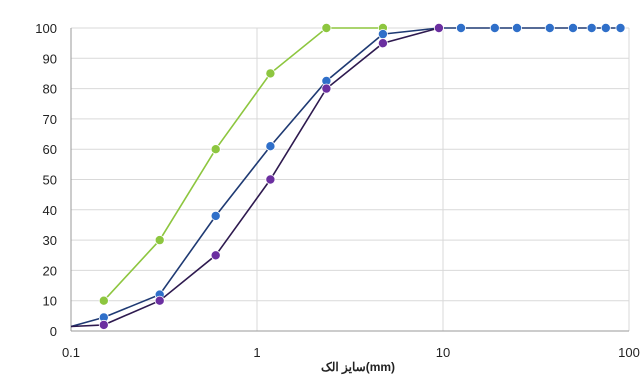 The height and width of the screenshot is (376, 642). I want to click on x-axis-label: سایز الک(mm), so click(358, 367).